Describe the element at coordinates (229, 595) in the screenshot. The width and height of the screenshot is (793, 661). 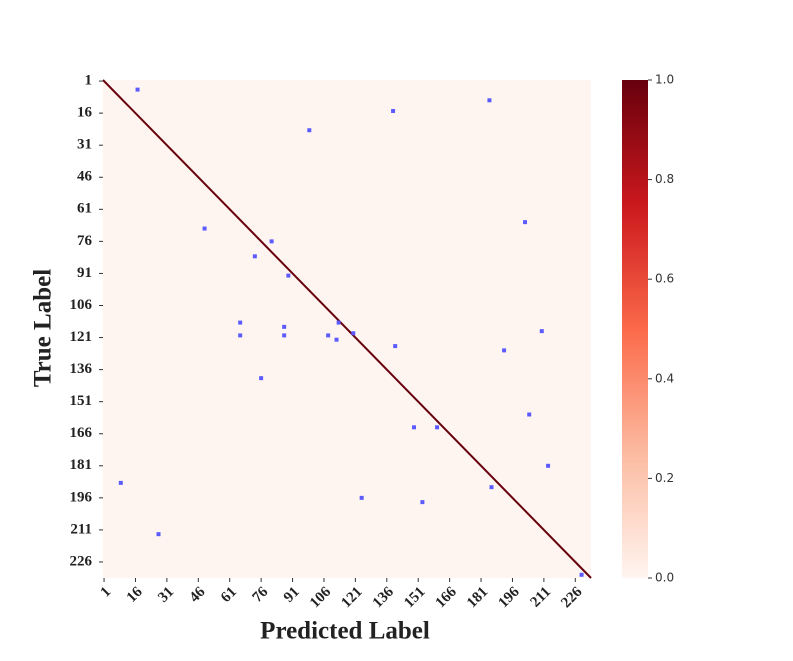
I see `x-tick-label: 61` at that location.